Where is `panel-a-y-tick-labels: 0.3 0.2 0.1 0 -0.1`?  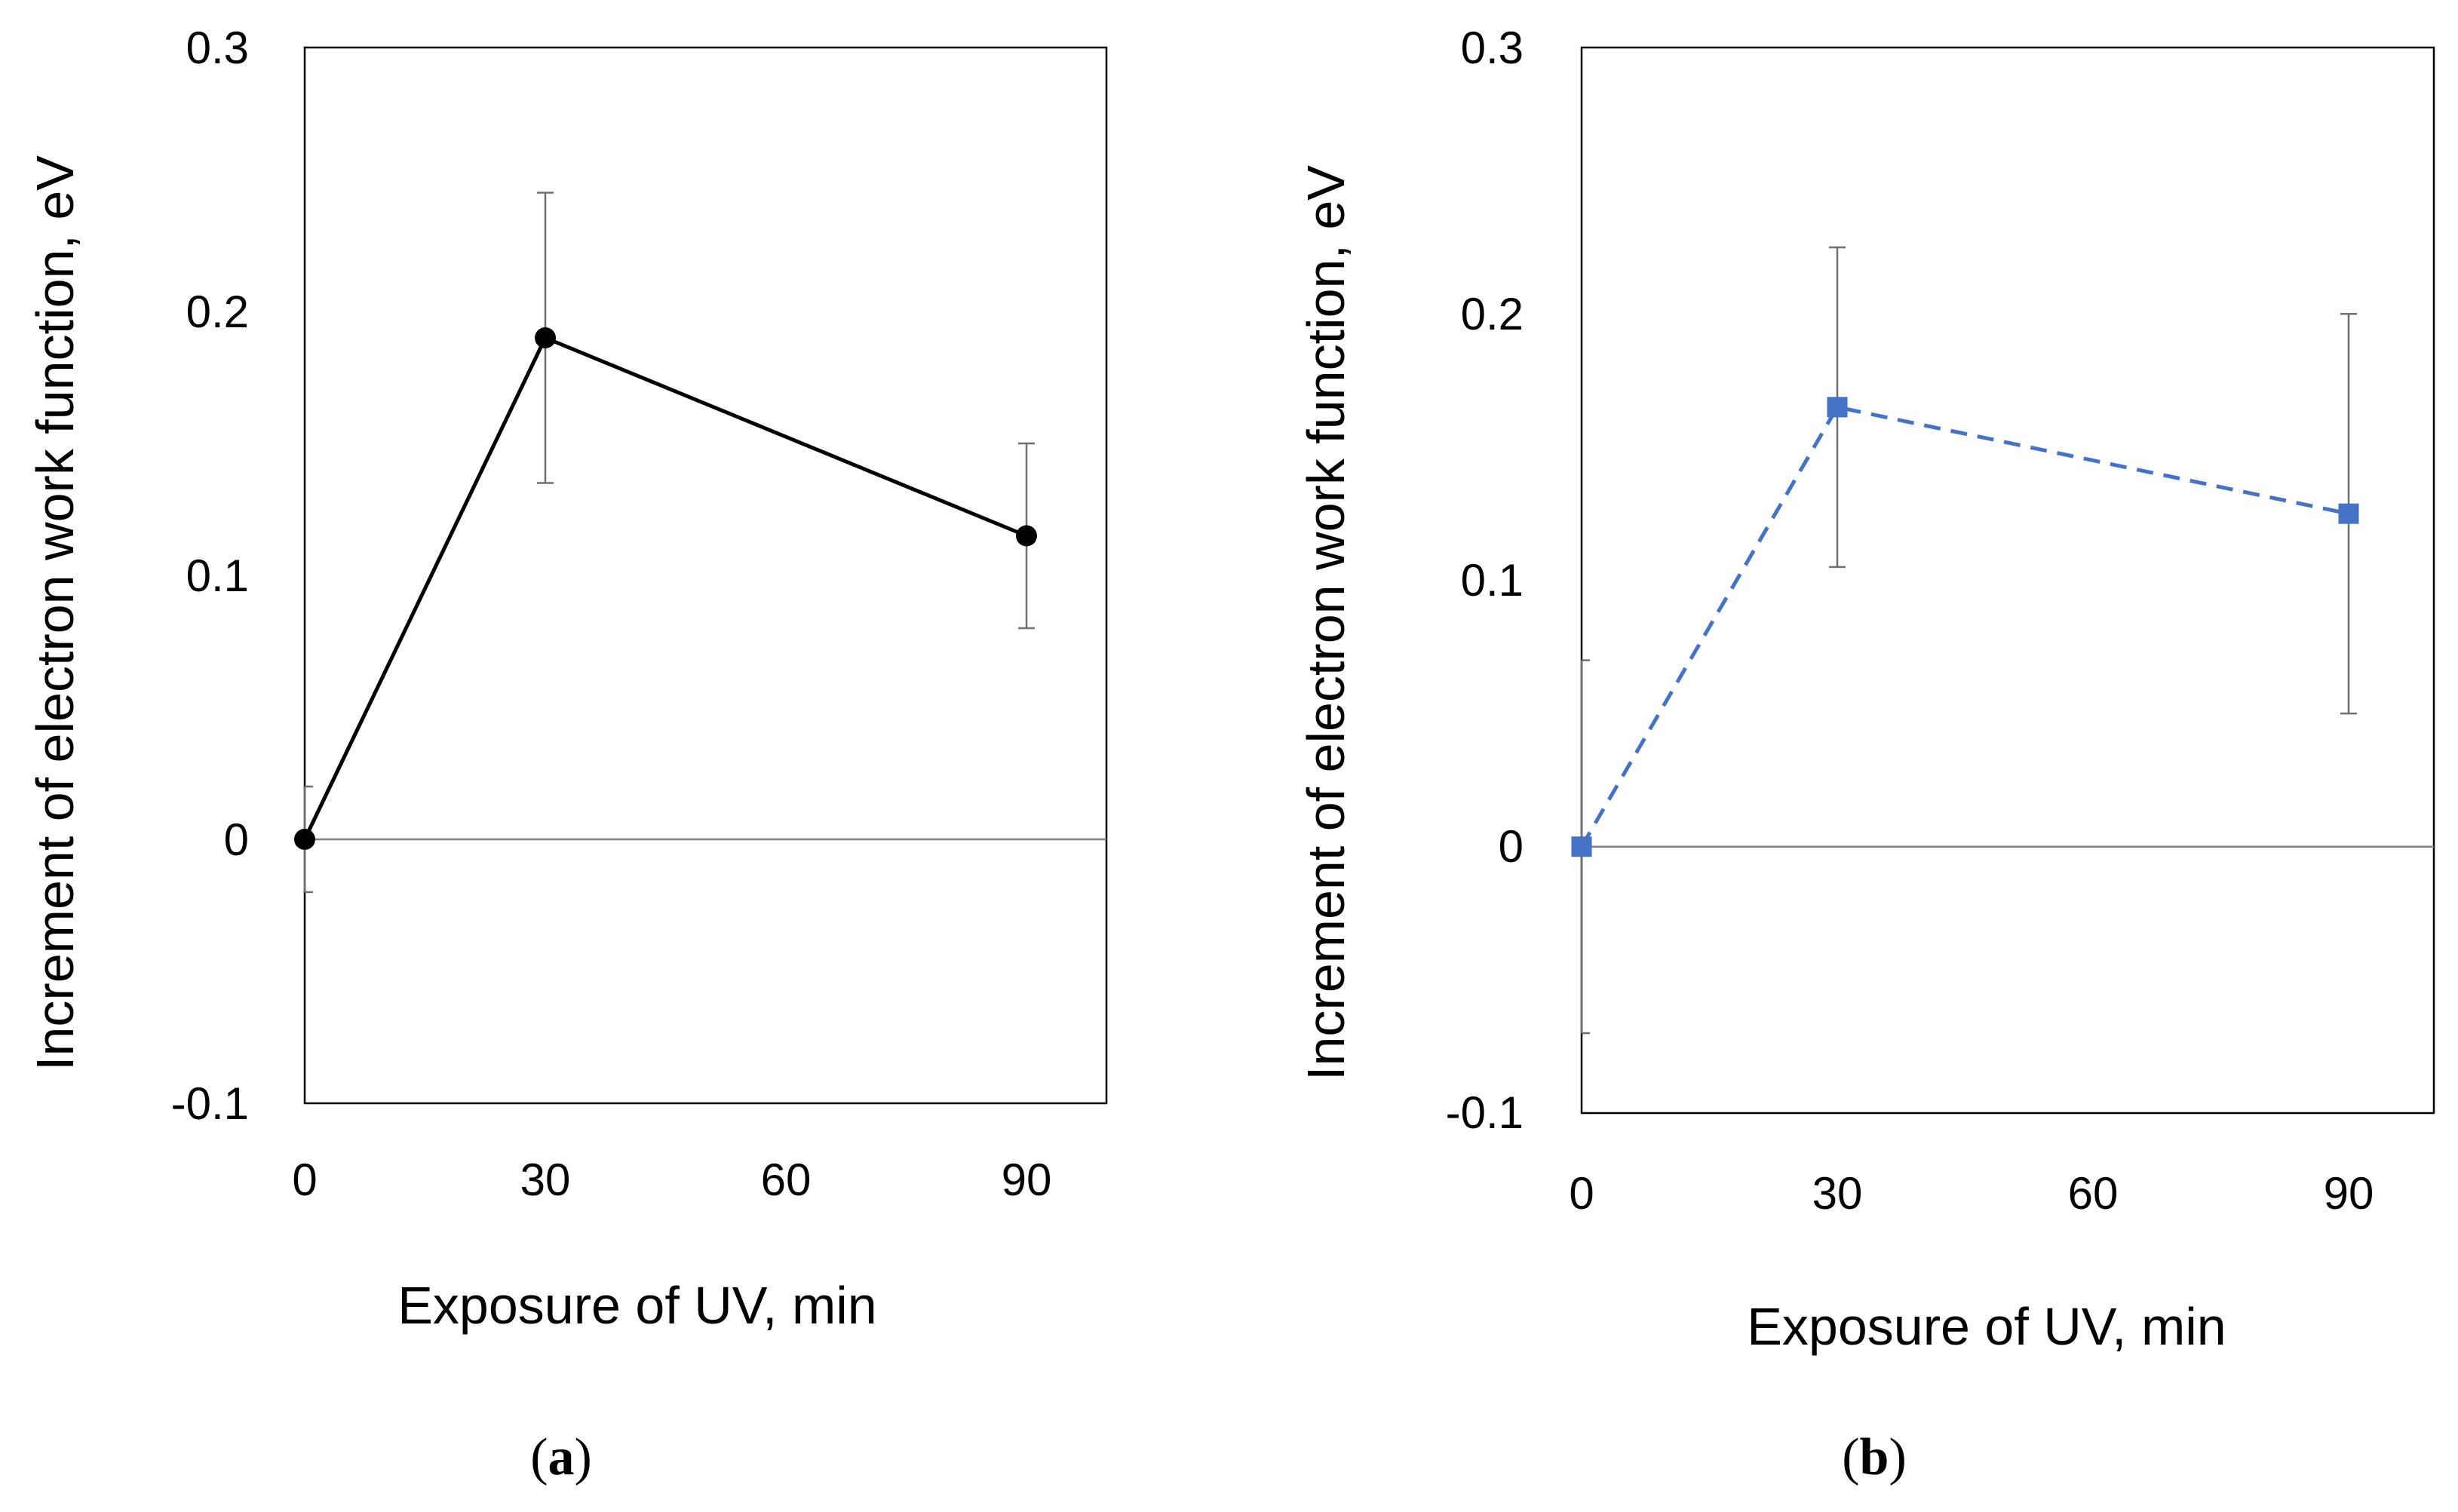
panel-a-y-tick-labels: 0.3 0.2 0.1 0 -0.1 is located at coordinates (210, 576).